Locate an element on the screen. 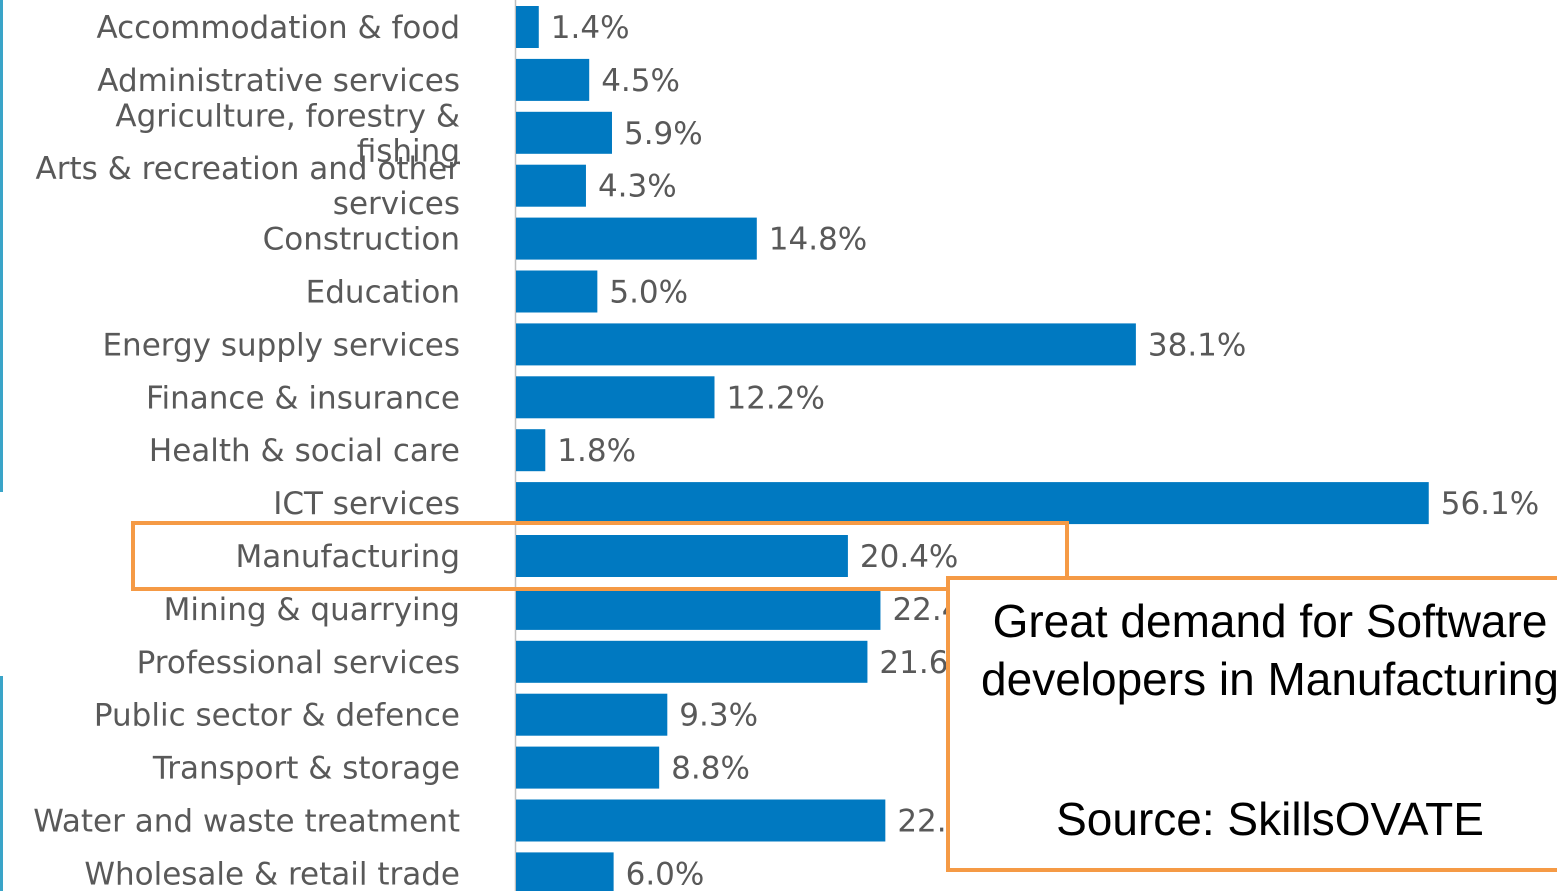  category-label-construction: Construction is located at coordinates (361, 240).